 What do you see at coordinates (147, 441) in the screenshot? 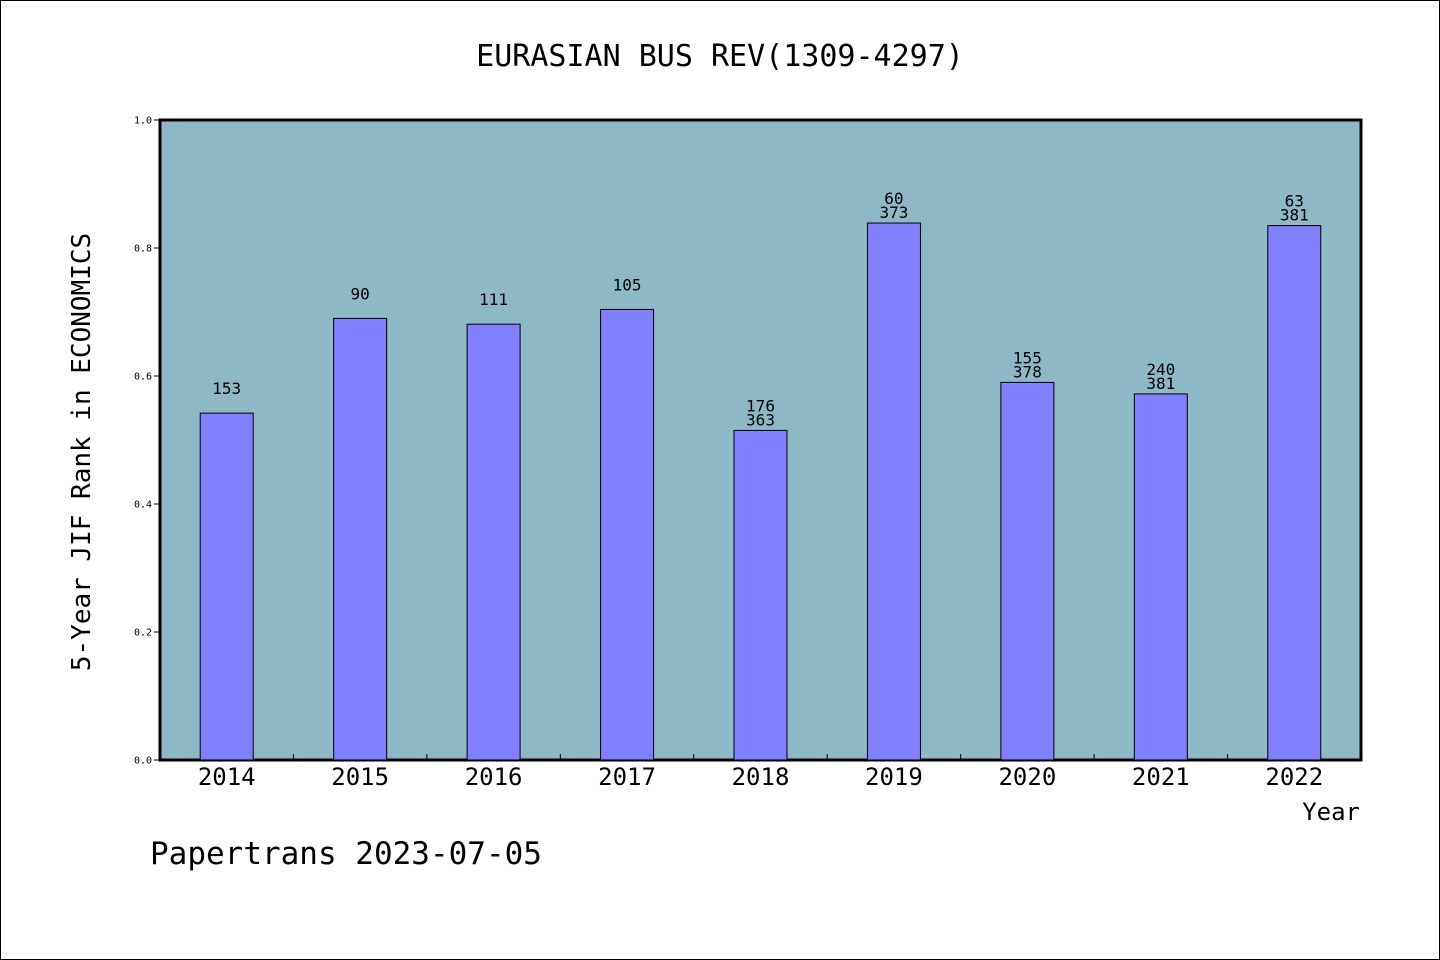
I see `y-axis-ticks: 0.0 0.2 0.4 0.6 0.8 1.0` at bounding box center [147, 441].